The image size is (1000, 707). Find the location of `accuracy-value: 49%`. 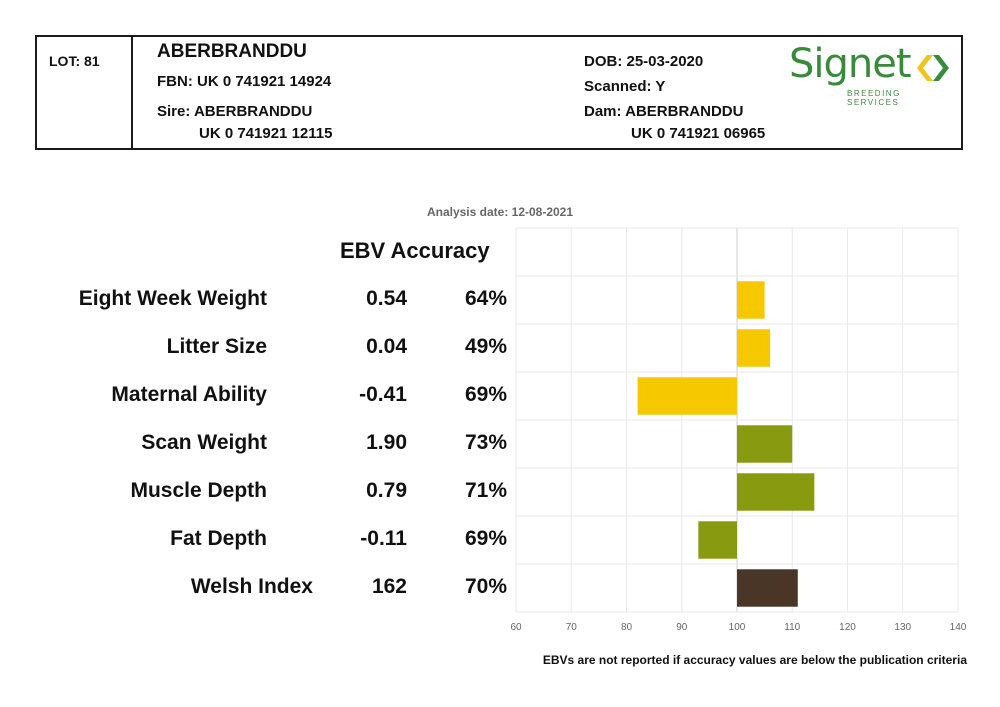

accuracy-value: 49% is located at coordinates (485, 346).